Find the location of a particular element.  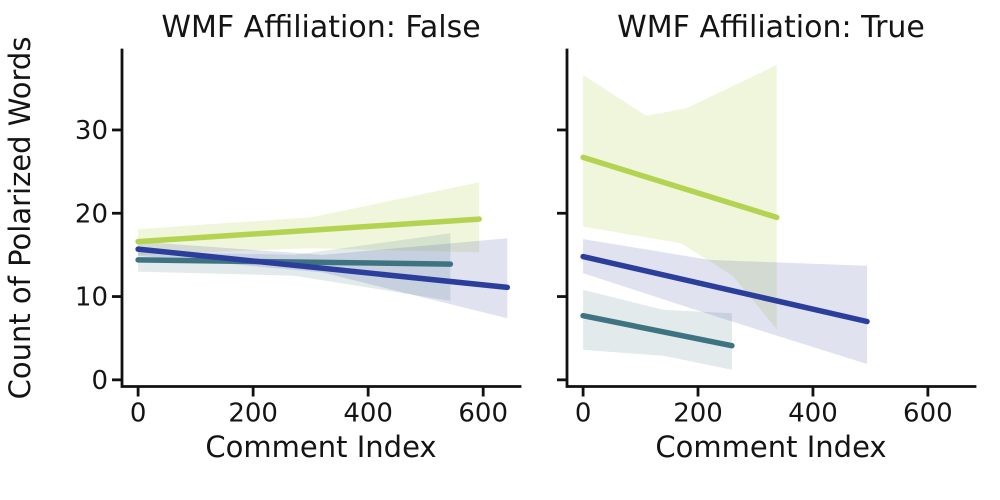

y-tick-label: 0 is located at coordinates (99, 381).